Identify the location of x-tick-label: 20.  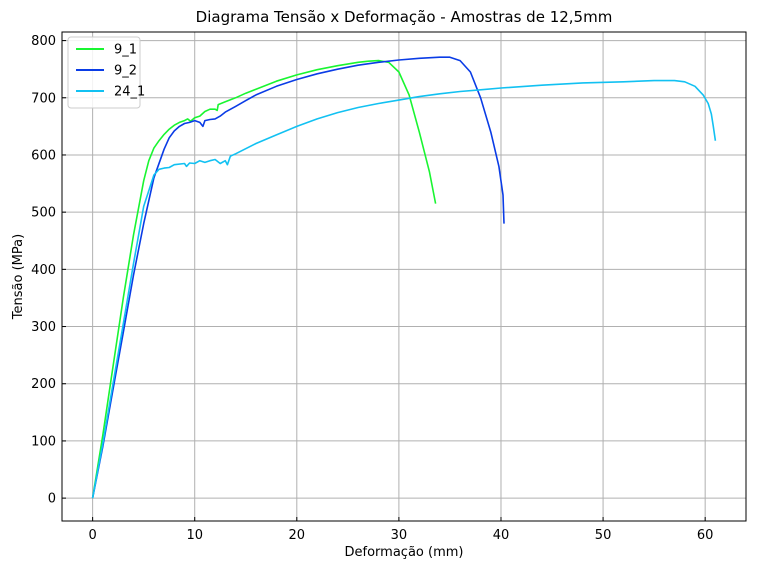
(297, 535).